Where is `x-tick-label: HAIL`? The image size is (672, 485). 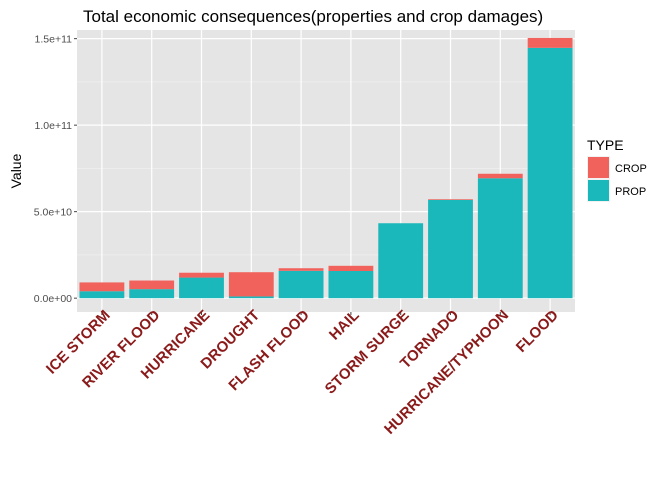
x-tick-label: HAIL is located at coordinates (344, 325).